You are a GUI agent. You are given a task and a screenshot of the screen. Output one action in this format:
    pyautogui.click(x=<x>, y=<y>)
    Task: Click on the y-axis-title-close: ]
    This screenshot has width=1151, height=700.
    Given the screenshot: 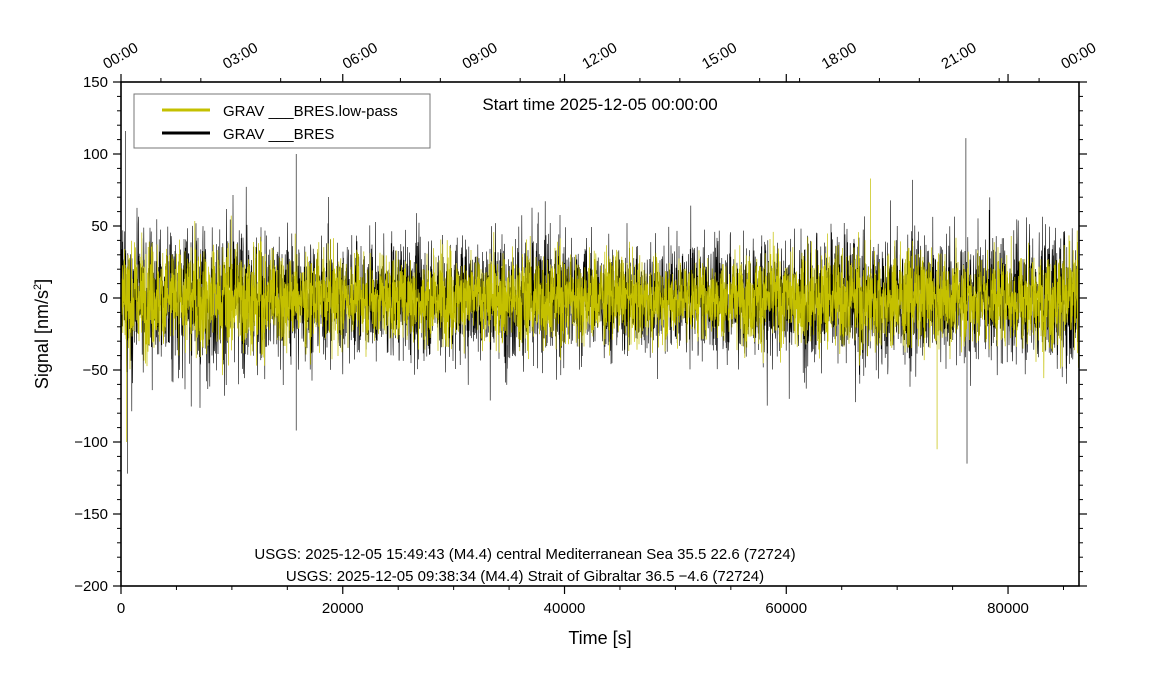 What is the action you would take?
    pyautogui.click(x=42, y=281)
    